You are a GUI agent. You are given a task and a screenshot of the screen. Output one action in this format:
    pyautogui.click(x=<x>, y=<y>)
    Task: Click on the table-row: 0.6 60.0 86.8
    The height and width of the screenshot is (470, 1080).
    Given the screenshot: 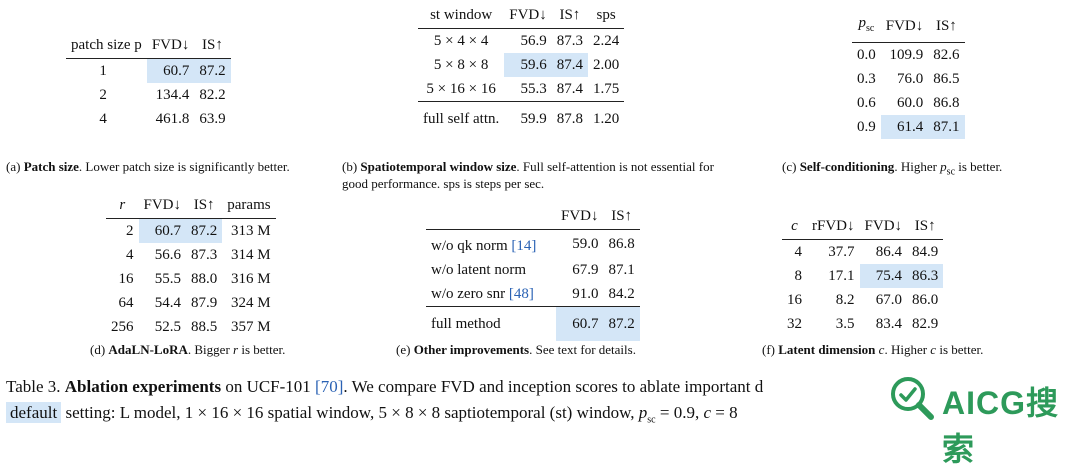 What is the action you would take?
    pyautogui.click(x=908, y=103)
    